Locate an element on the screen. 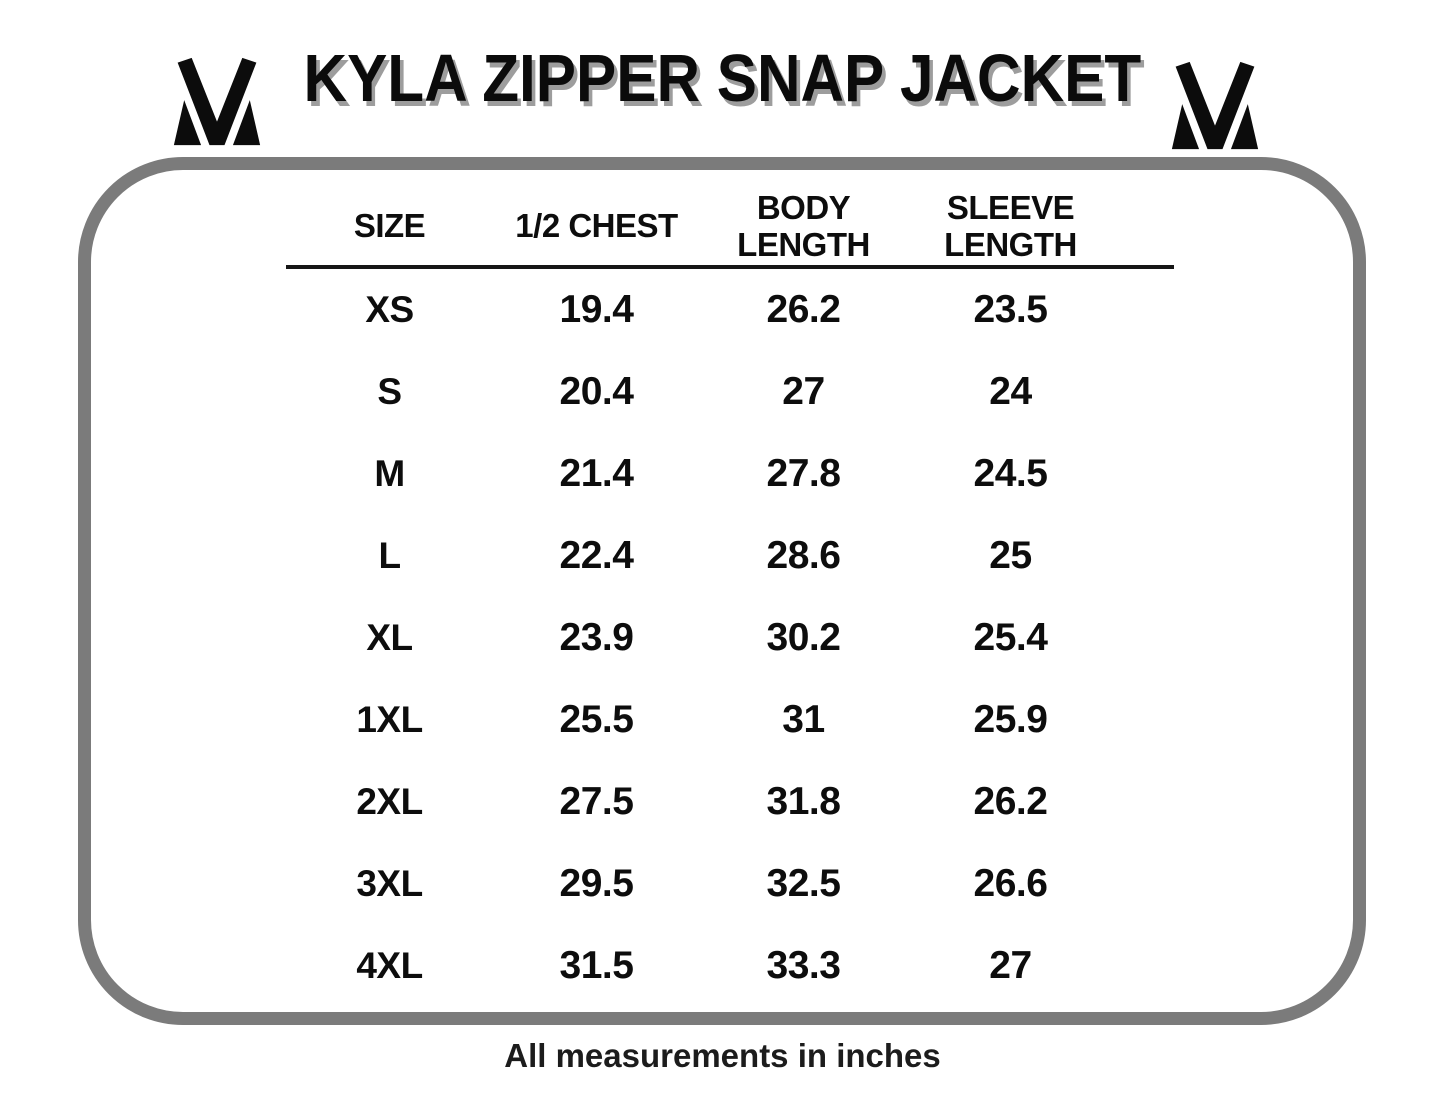 This screenshot has width=1445, height=1116. measurement-cell: 24 is located at coordinates (1010, 391).